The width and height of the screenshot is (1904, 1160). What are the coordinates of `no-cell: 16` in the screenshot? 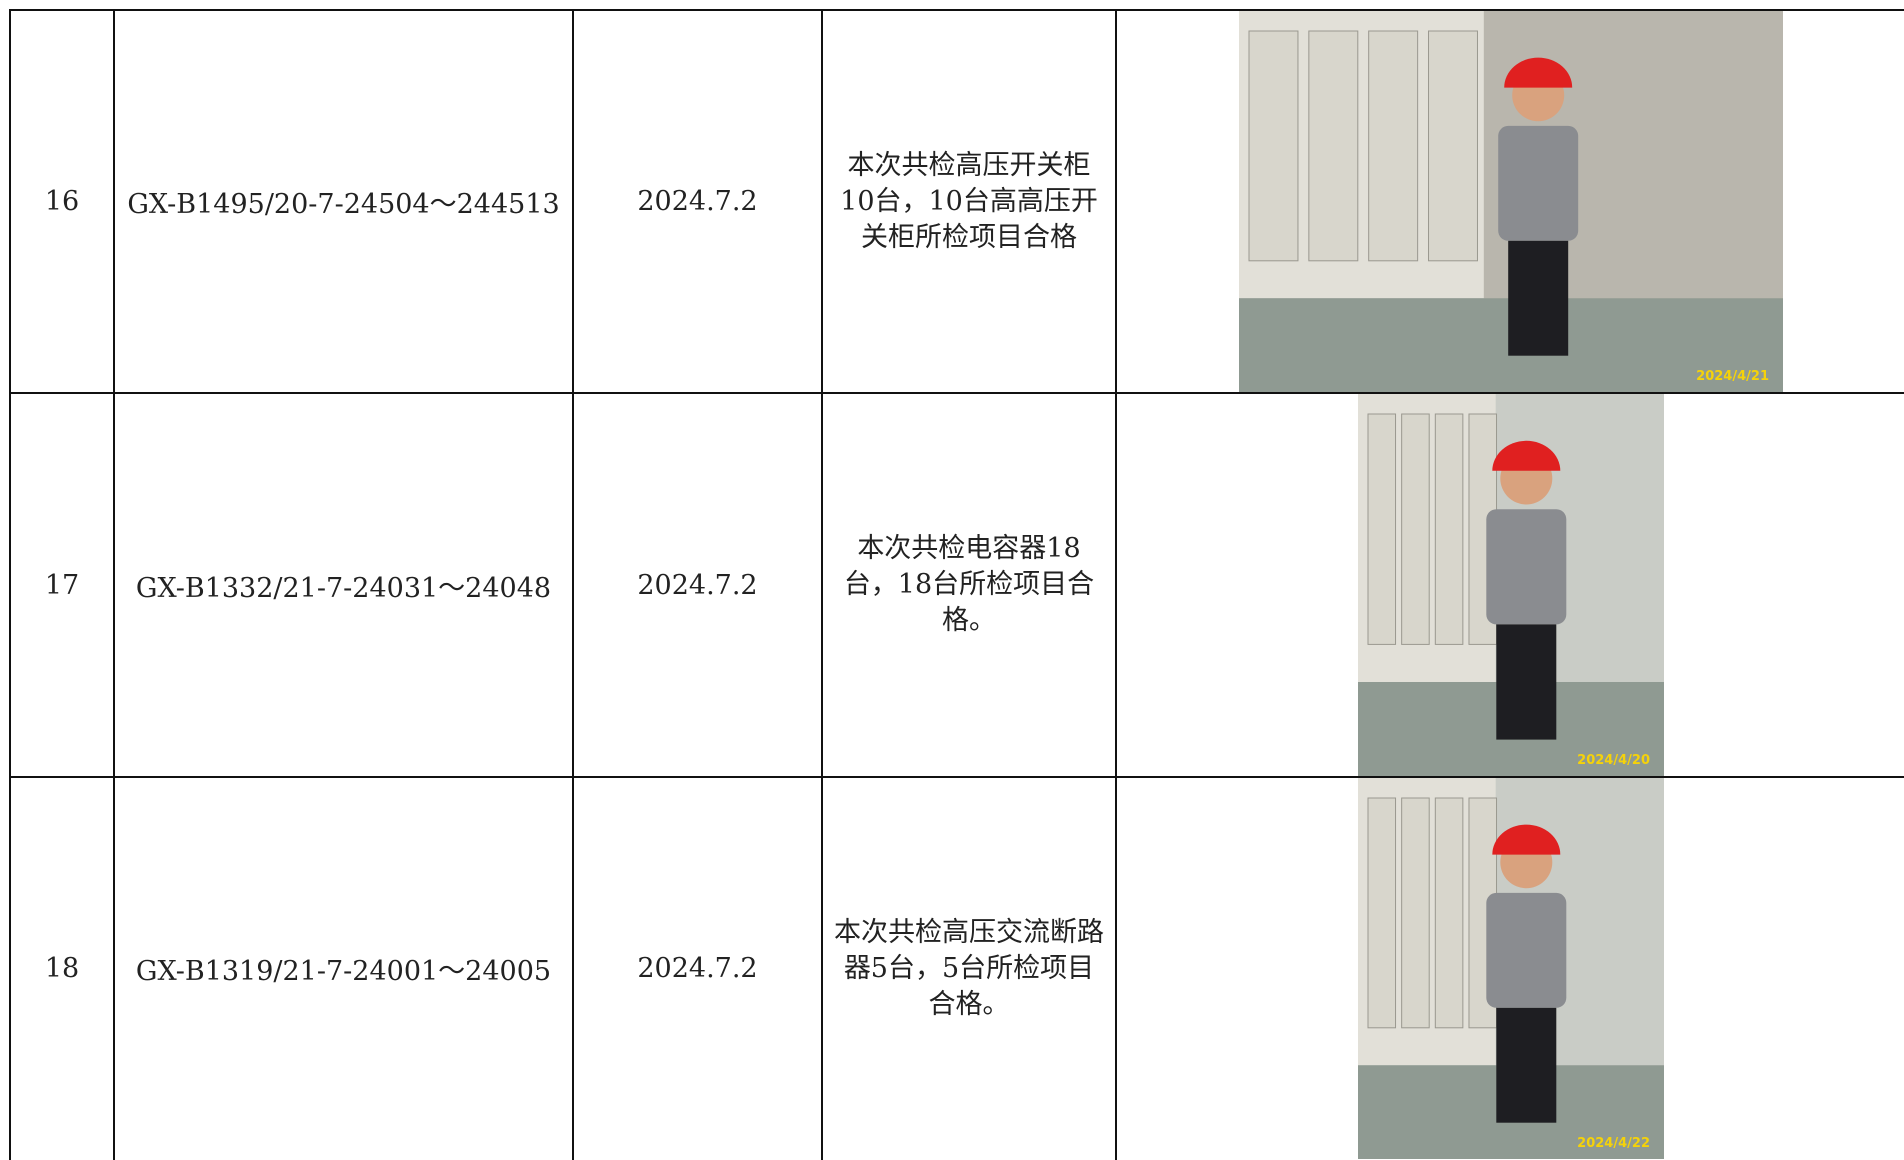 It's located at (62, 201).